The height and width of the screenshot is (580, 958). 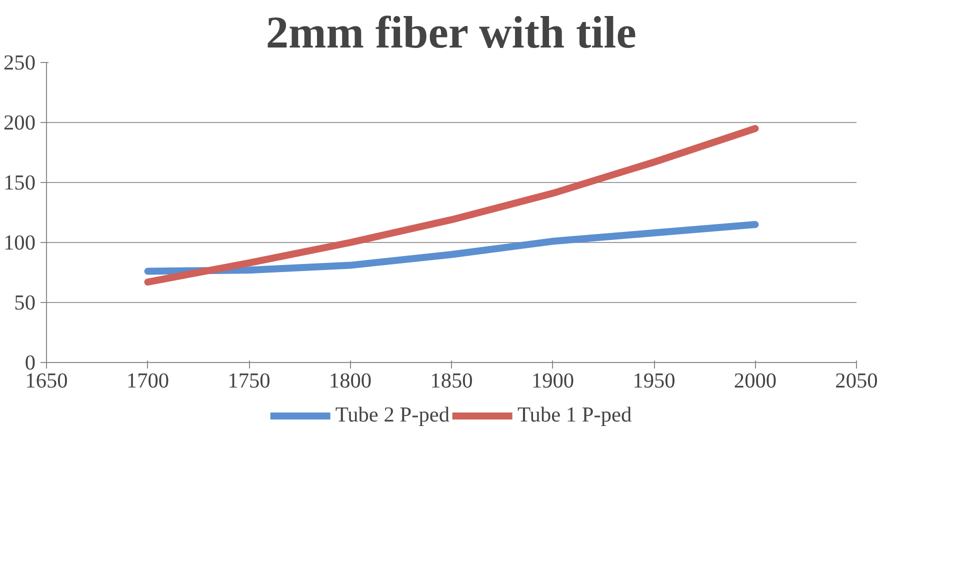 What do you see at coordinates (20, 122) in the screenshot?
I see `y-tick-label: 200` at bounding box center [20, 122].